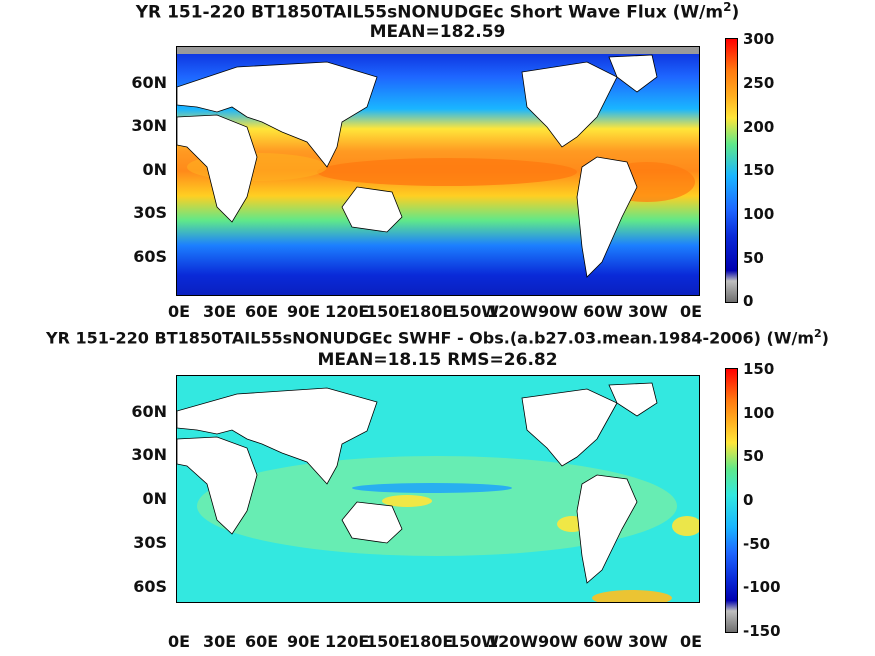 The image size is (875, 656). Describe the element at coordinates (150, 256) in the screenshot. I see `panel1-lat-label: 60S` at that location.